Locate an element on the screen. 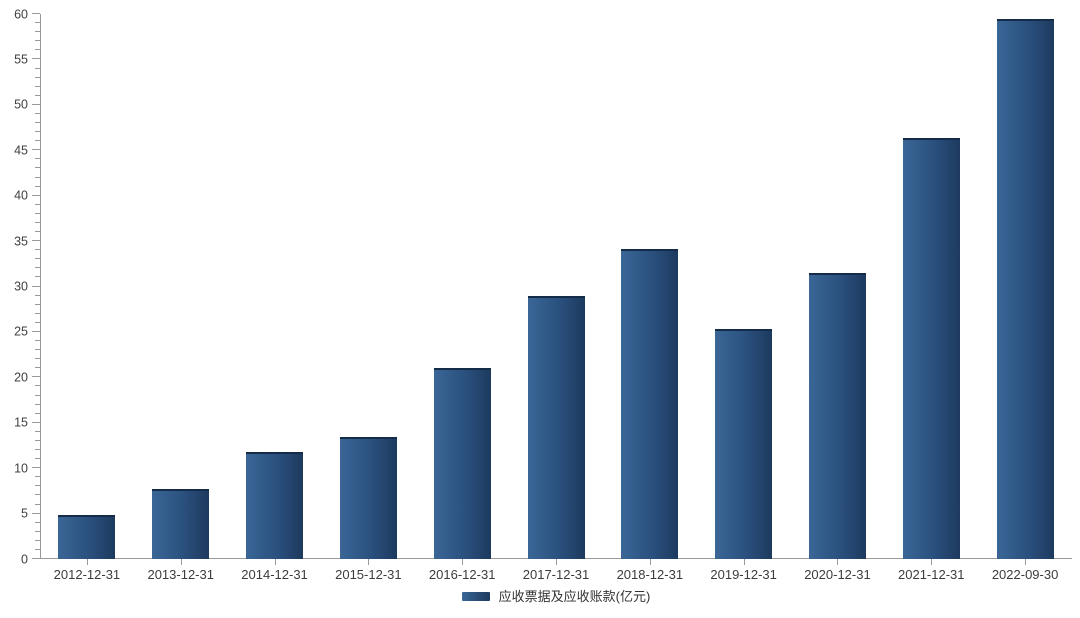 The height and width of the screenshot is (618, 1080). legend-swatch-icon is located at coordinates (475, 596).